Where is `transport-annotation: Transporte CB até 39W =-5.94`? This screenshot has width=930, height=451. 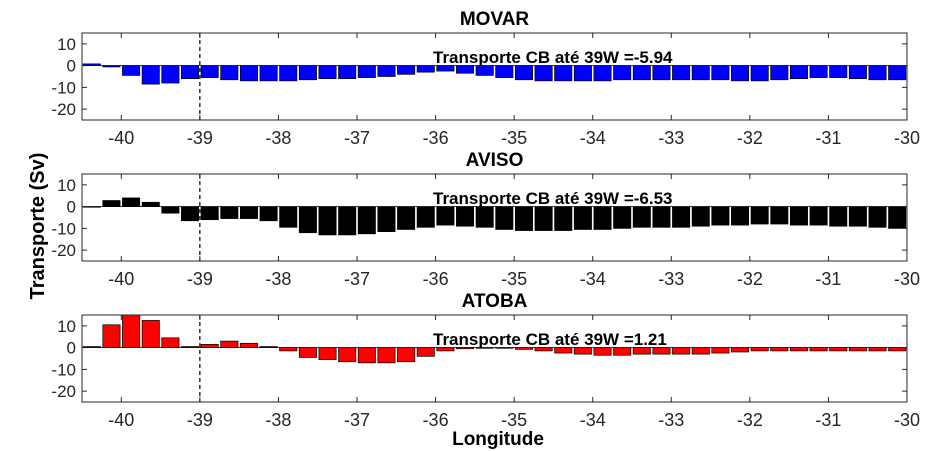
transport-annotation: Transporte CB até 39W =-5.94 is located at coordinates (553, 57).